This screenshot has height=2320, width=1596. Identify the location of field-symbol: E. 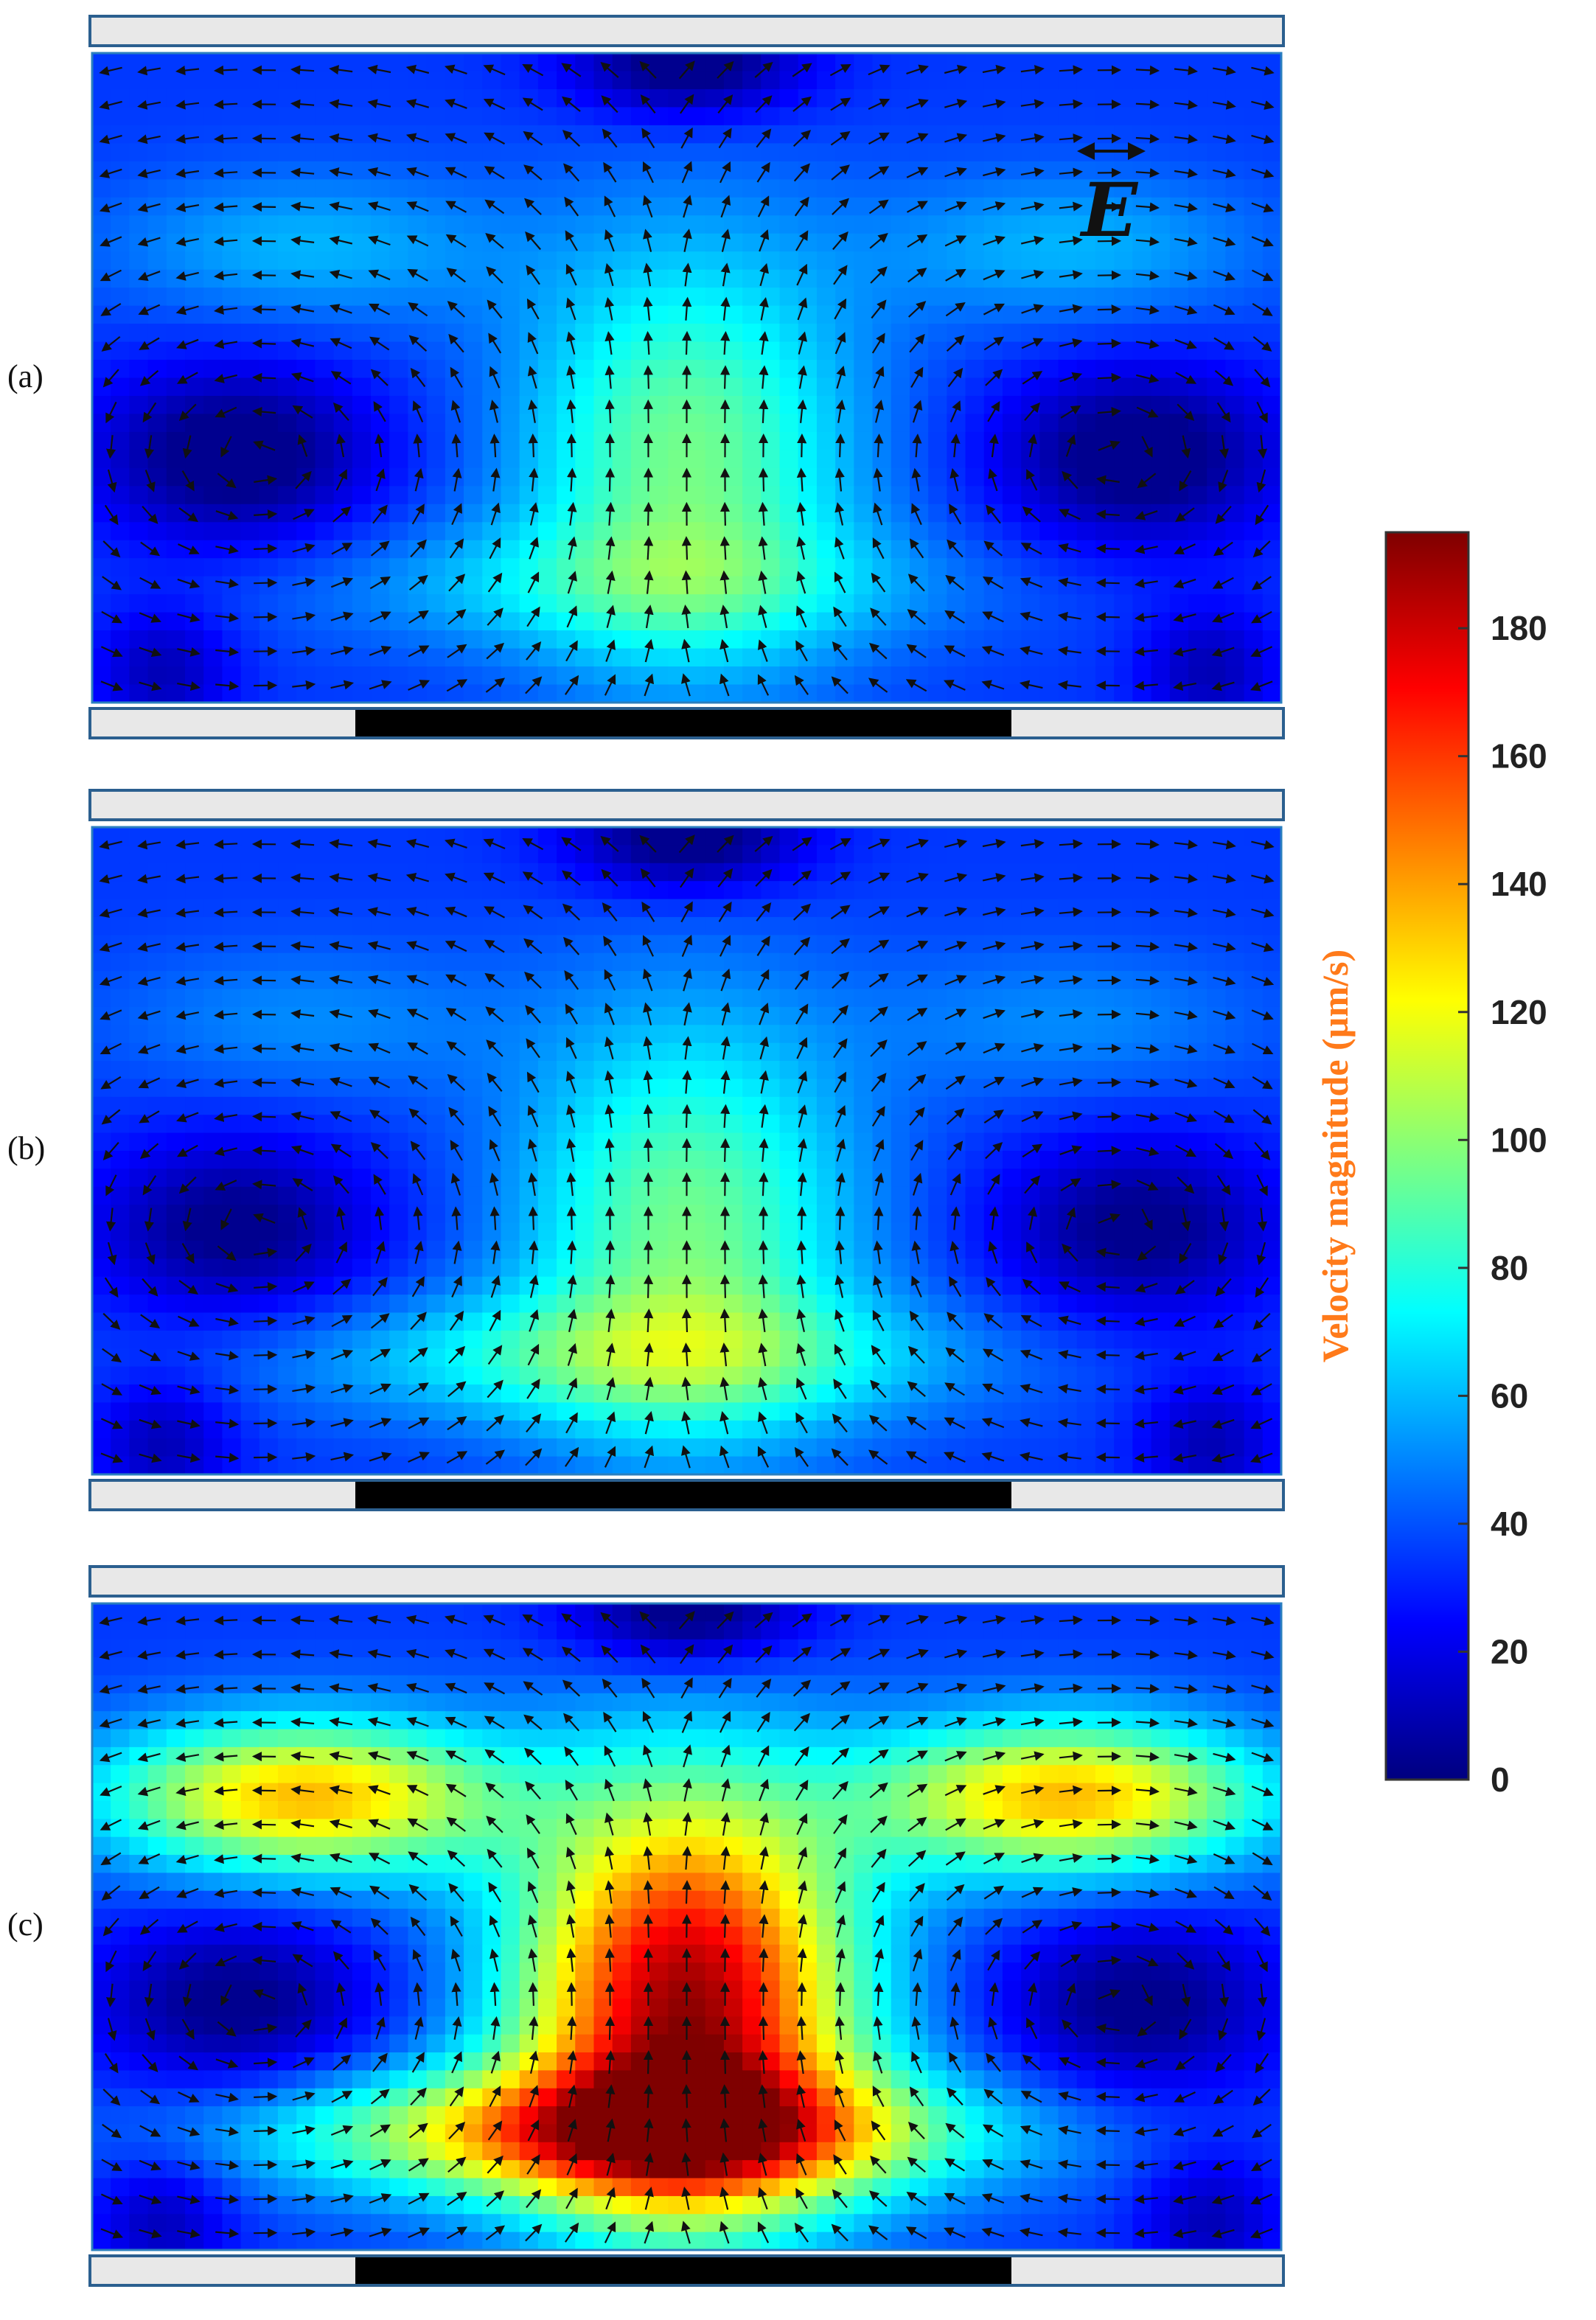
(1109, 210).